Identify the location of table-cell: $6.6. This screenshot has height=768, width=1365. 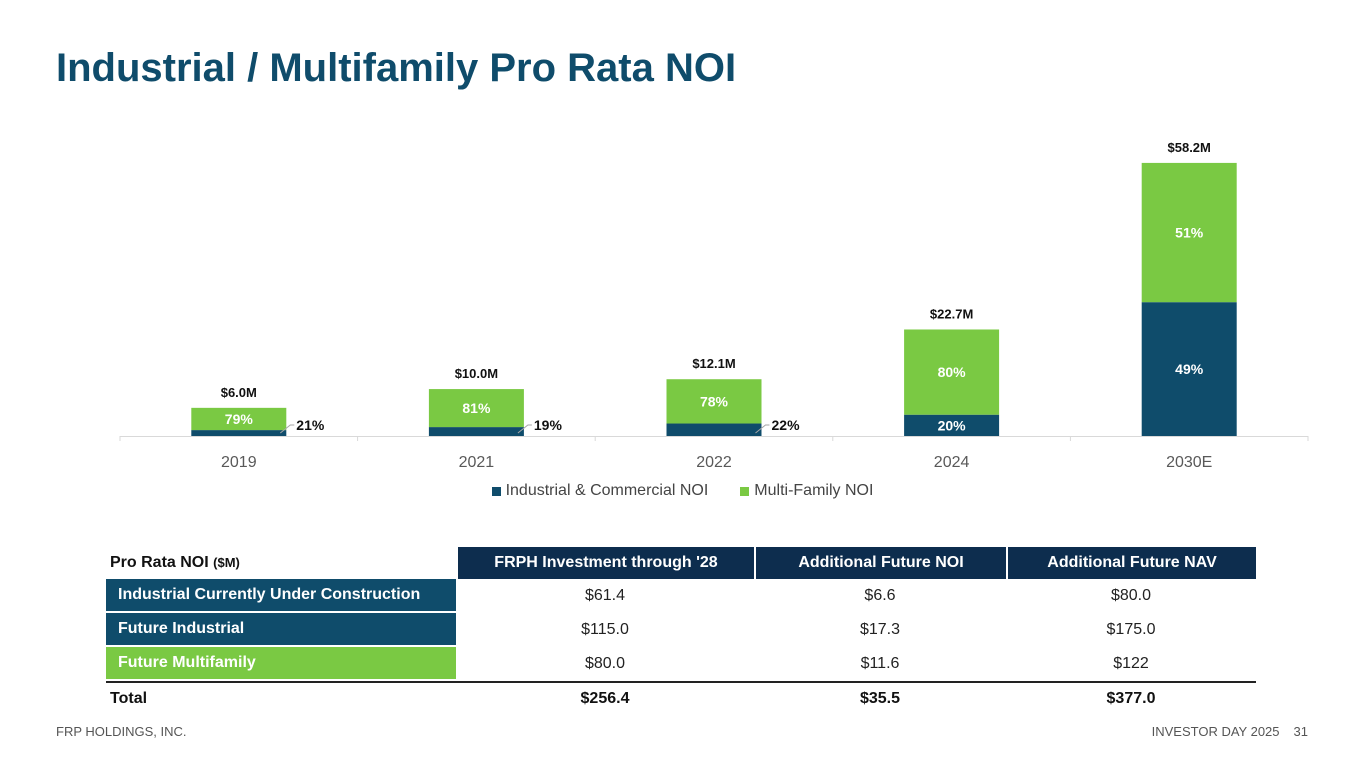
(880, 595).